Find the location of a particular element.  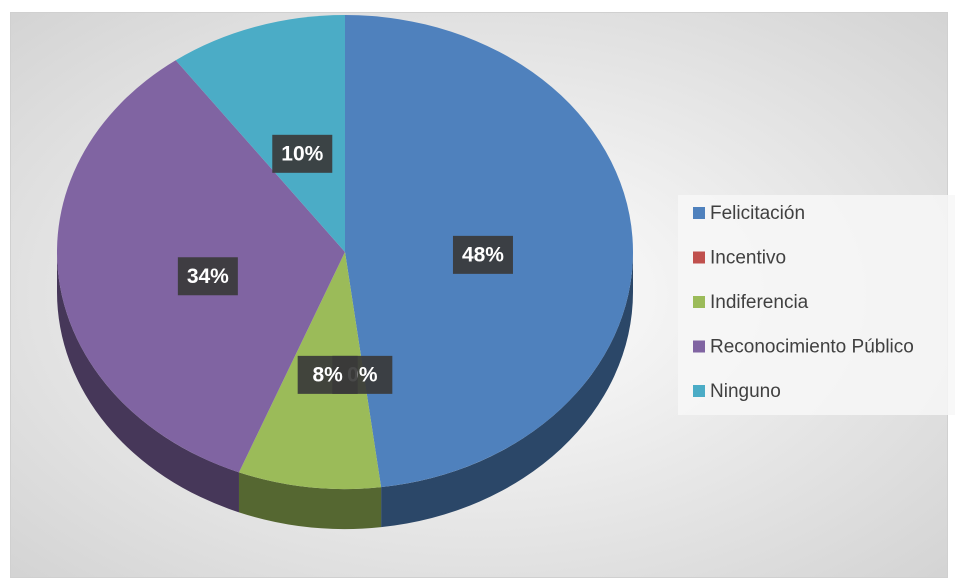

legend-label: Incentivo is located at coordinates (748, 258).